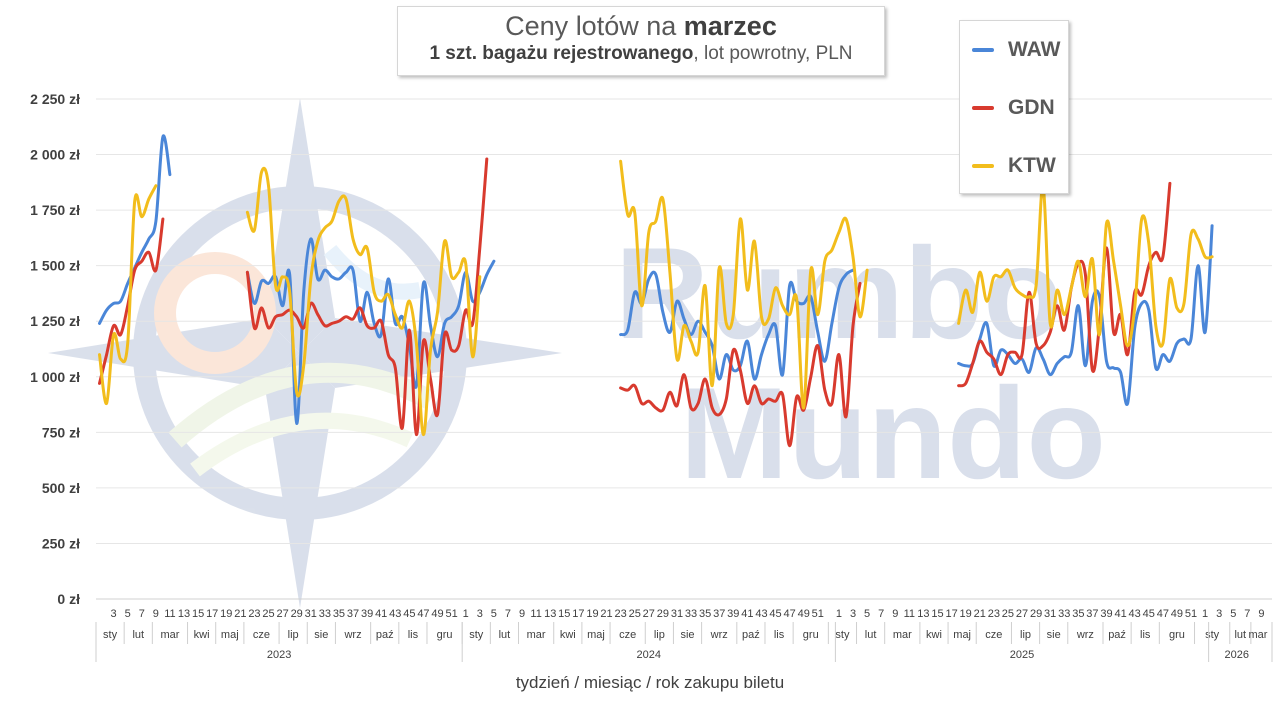 Image resolution: width=1280 pixels, height=706 pixels. I want to click on legend-label-ktw: KTW, so click(1032, 165).